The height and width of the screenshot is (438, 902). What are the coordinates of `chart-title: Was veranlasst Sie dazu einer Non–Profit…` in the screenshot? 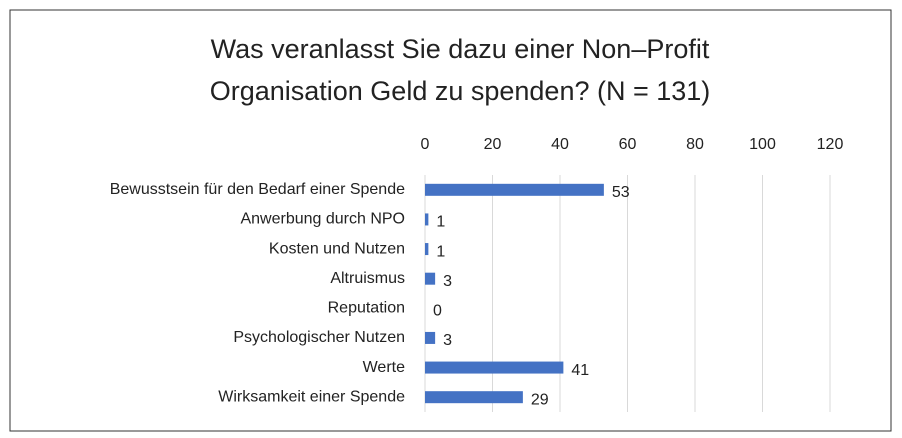 It's located at (460, 70).